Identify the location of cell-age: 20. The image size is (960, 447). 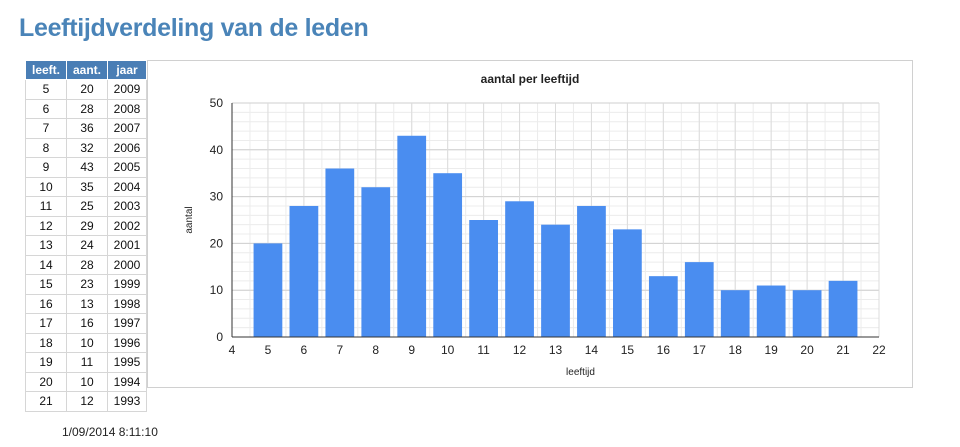
(46, 381).